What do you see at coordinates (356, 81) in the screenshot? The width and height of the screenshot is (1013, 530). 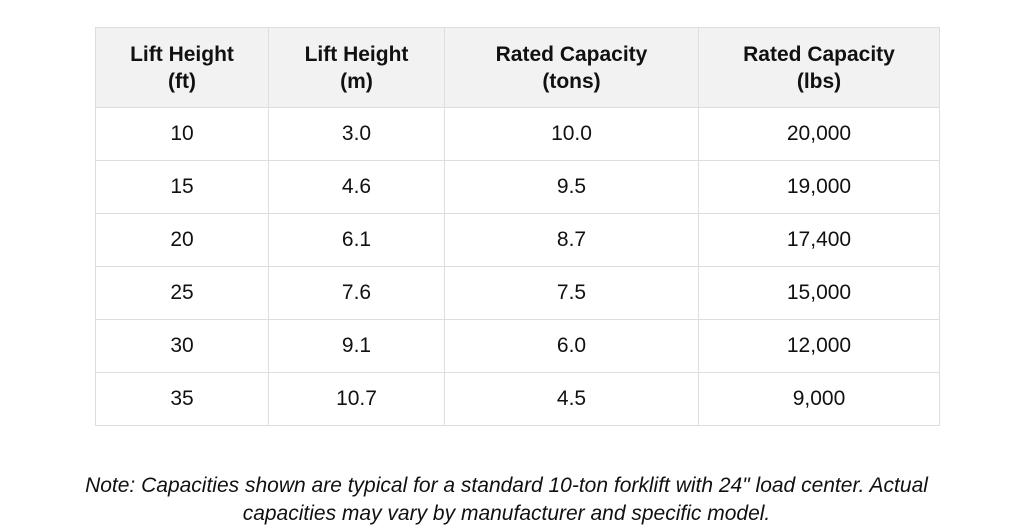 I see `header-unit: (m)` at bounding box center [356, 81].